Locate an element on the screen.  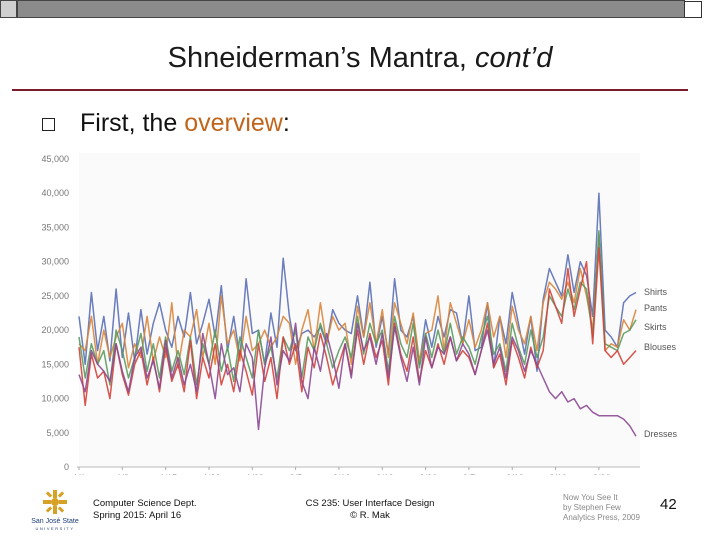
x-tick-label: 3/26 is located at coordinates (602, 474).